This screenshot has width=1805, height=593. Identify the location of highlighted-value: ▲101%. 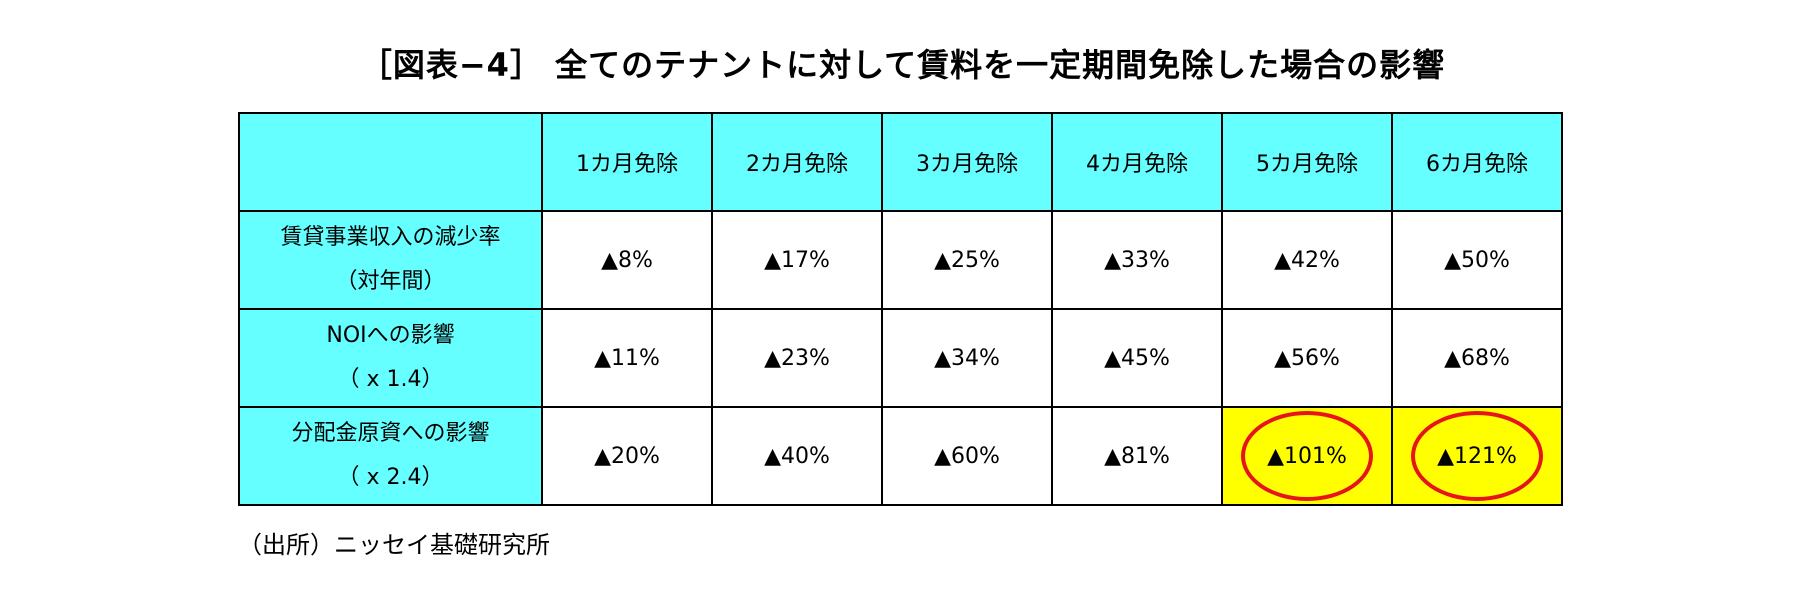
(1307, 456).